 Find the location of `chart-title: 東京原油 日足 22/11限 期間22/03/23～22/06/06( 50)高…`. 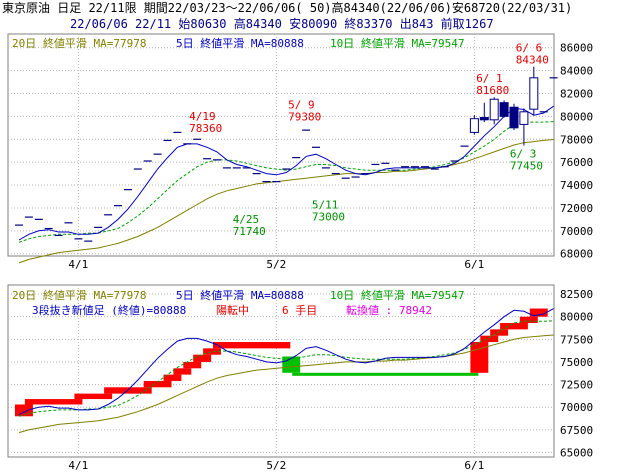

chart-title: 東京原油 日足 22/11限 期間22/03/23～22/06/06( 50)高… is located at coordinates (287, 8).